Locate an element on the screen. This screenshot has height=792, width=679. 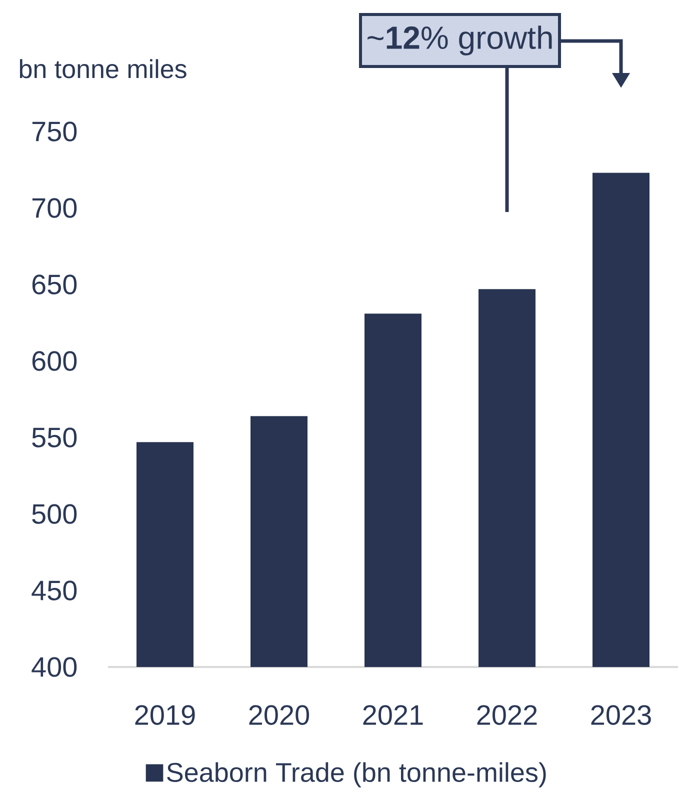
y-tick-label: 450 is located at coordinates (54, 590).